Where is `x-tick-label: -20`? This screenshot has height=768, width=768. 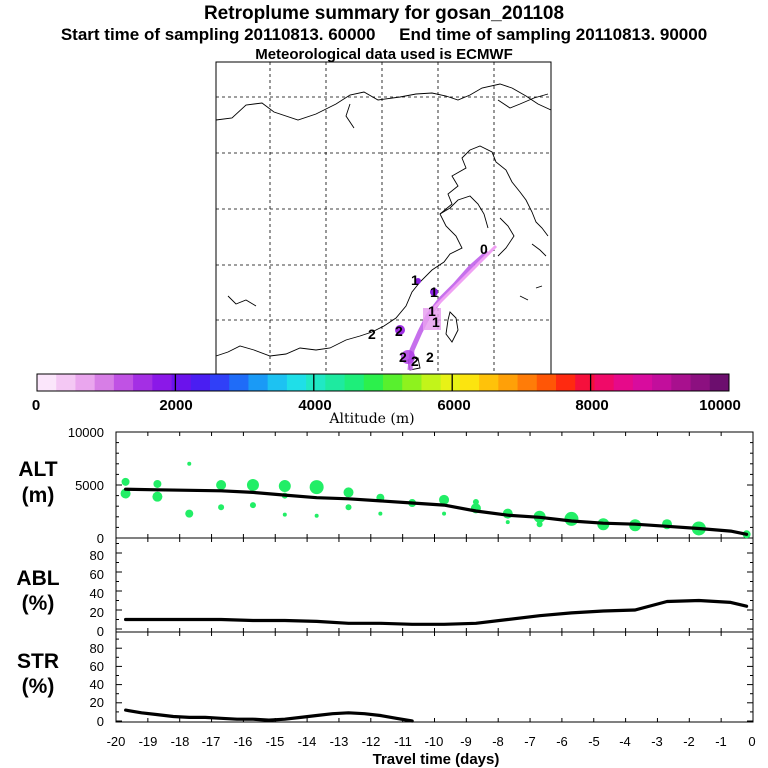
x-tick-label: -20 is located at coordinates (116, 741).